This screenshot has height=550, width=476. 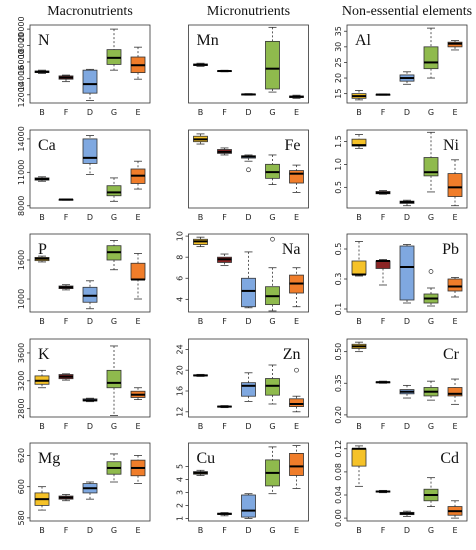 I want to click on y-tick-label: 5, so click(x=180, y=466).